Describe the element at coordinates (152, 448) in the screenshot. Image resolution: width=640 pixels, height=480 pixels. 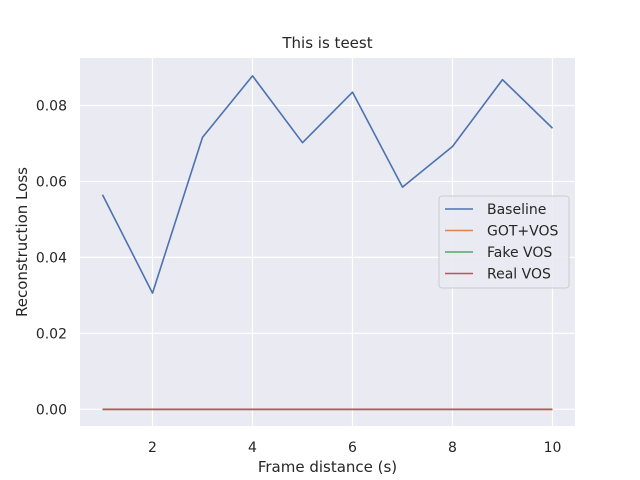
I see `x-tick-label: 2` at that location.